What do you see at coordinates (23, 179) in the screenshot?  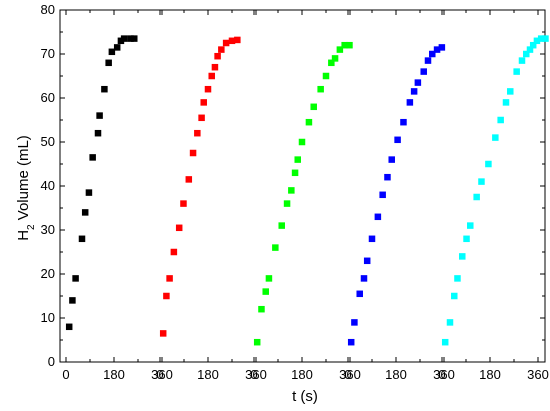 I see `y-axis-title-rest: Volume (mL)` at bounding box center [23, 179].